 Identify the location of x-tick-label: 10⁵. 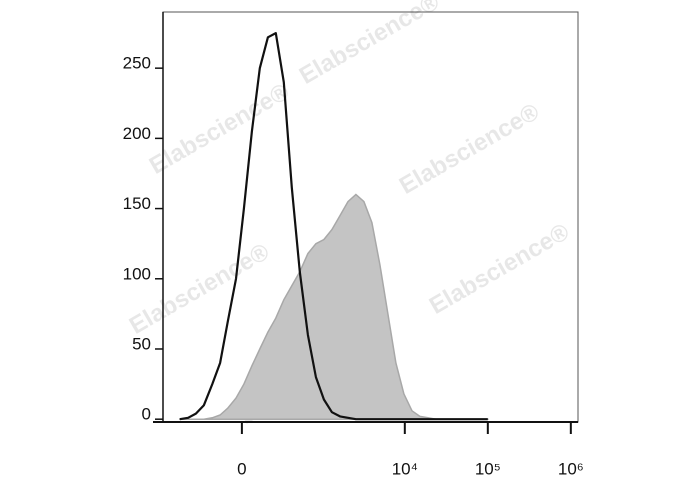
(488, 468).